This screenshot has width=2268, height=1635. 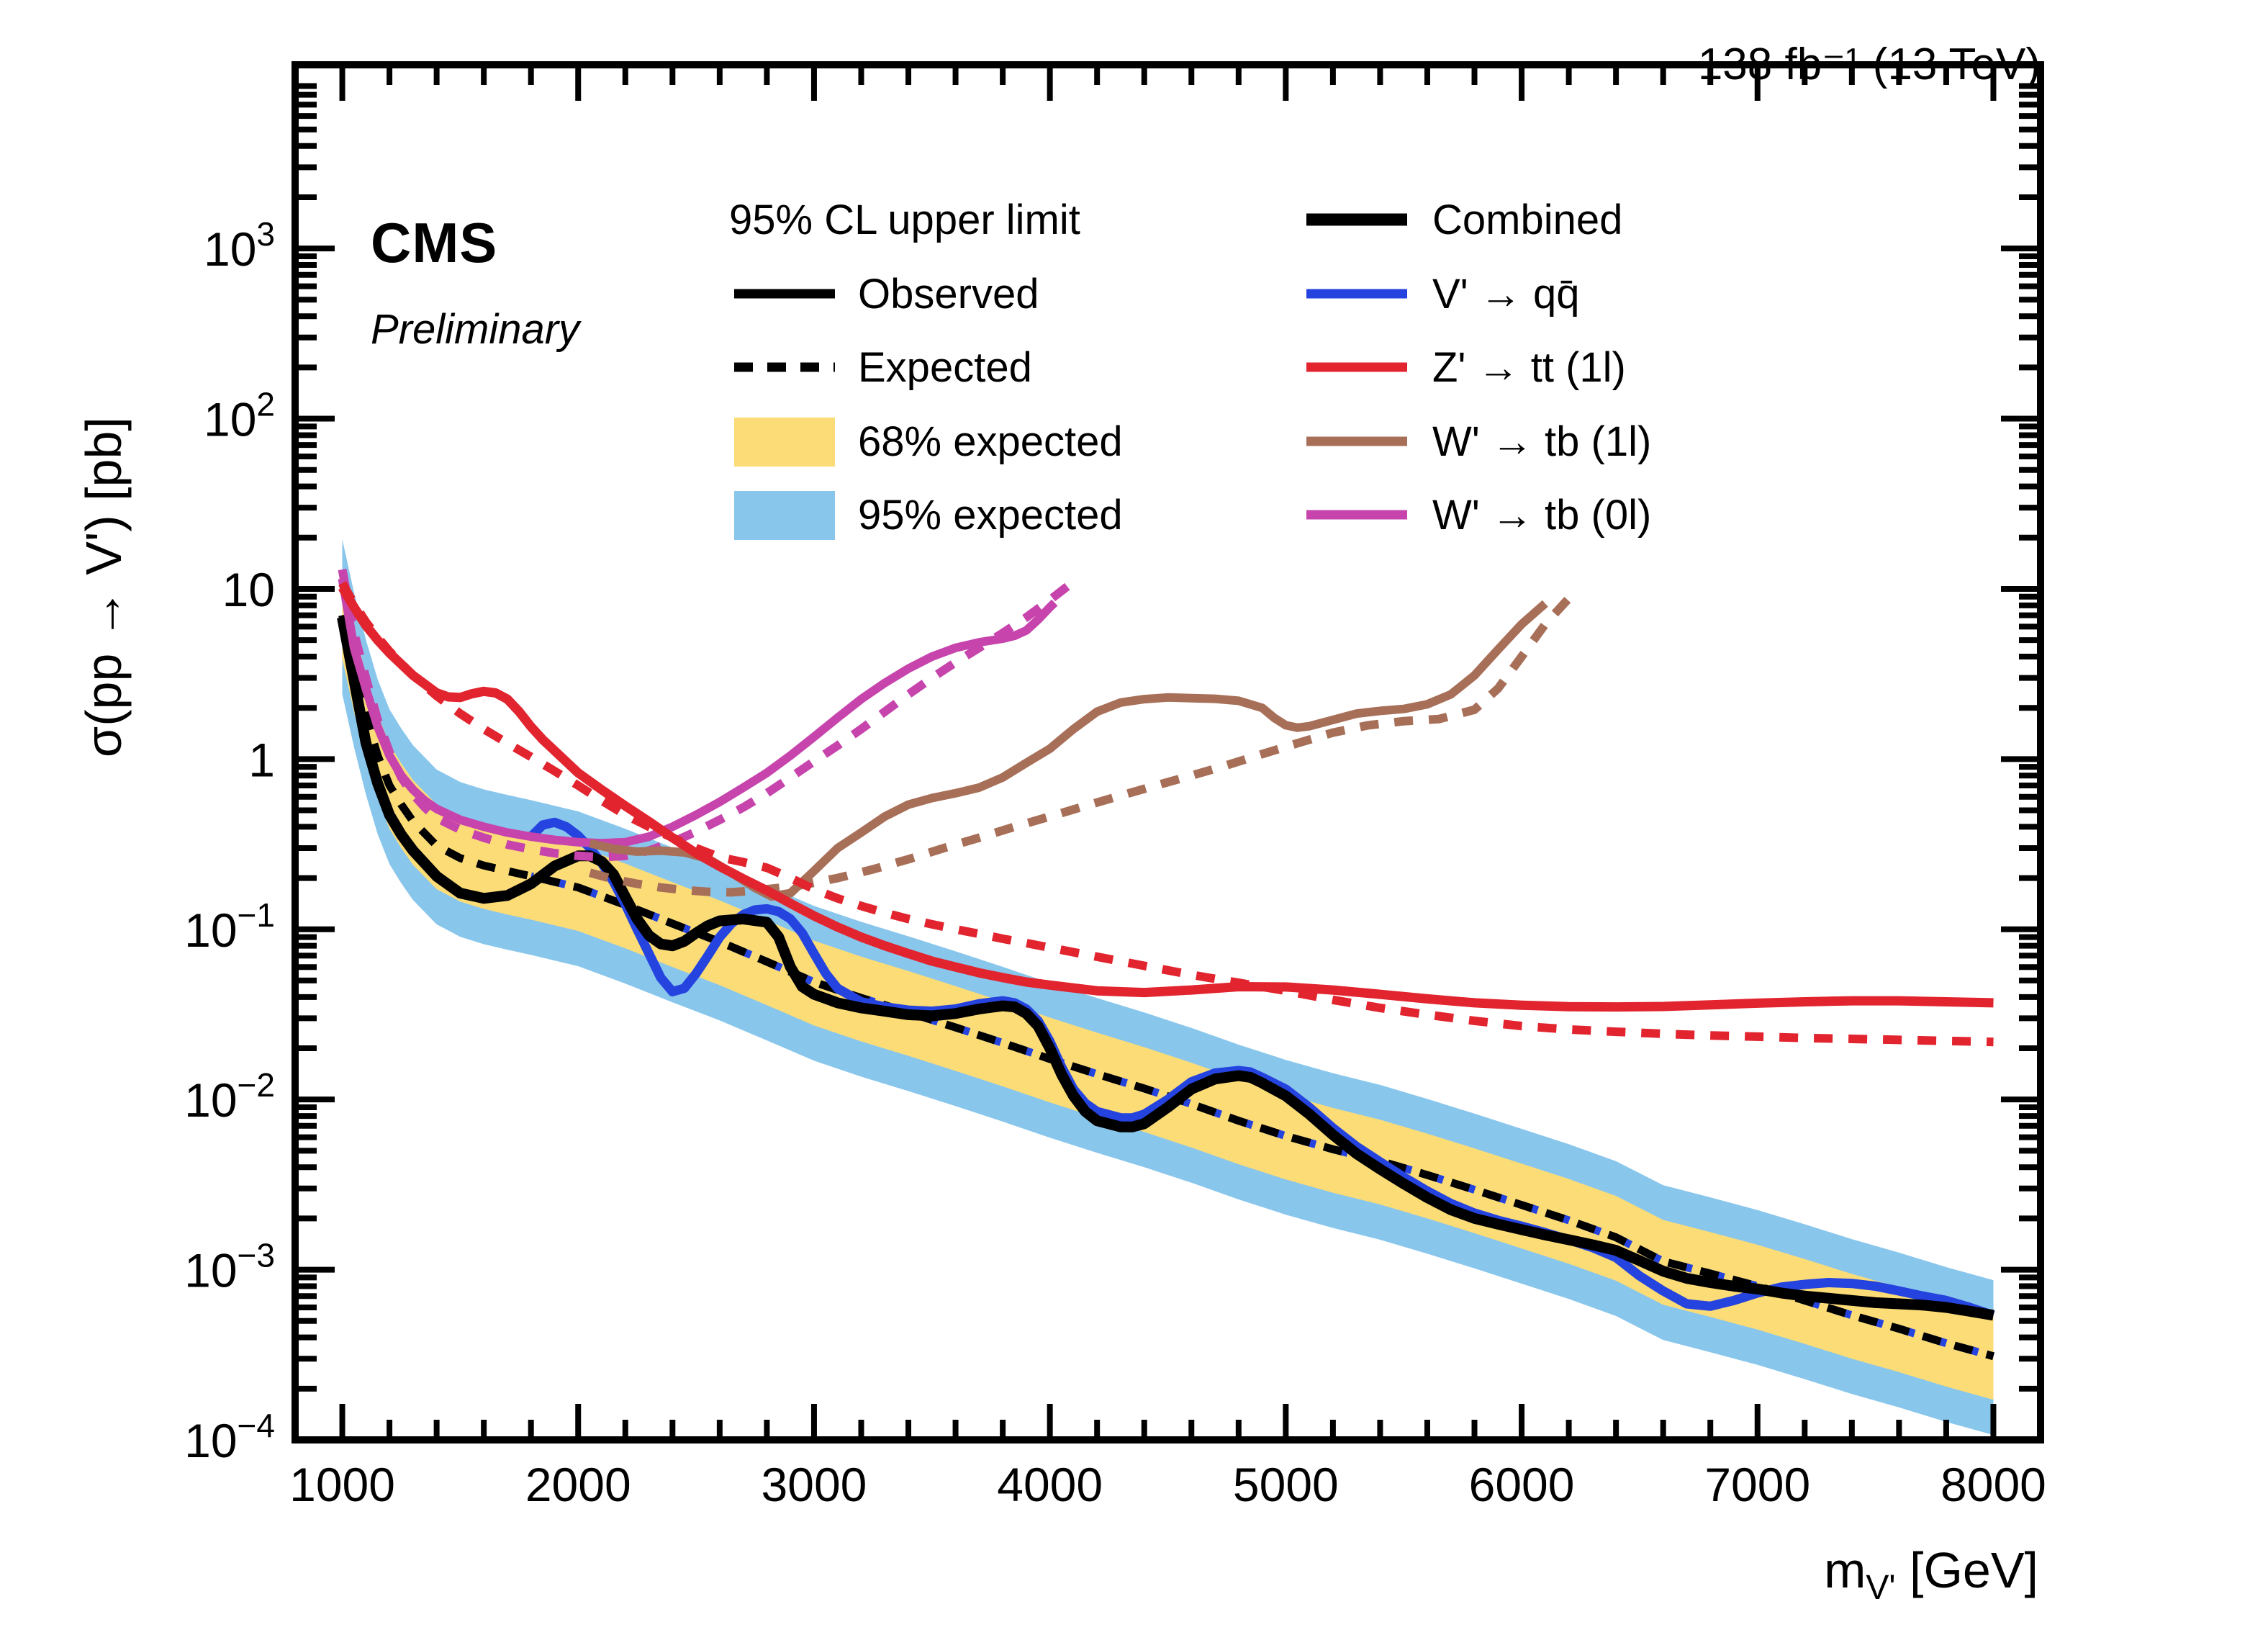 What do you see at coordinates (1931, 1574) in the screenshot?
I see `x-axis-title: mV' [GeV]` at bounding box center [1931, 1574].